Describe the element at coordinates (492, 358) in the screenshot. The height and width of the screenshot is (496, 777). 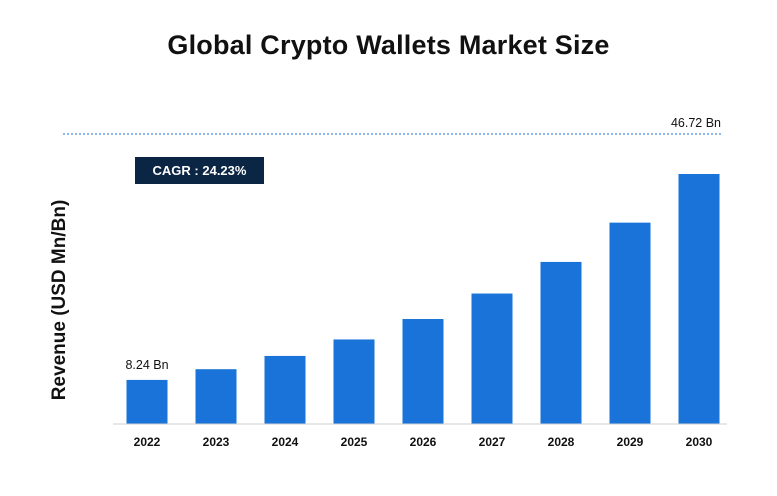
I see `bar-2027` at that location.